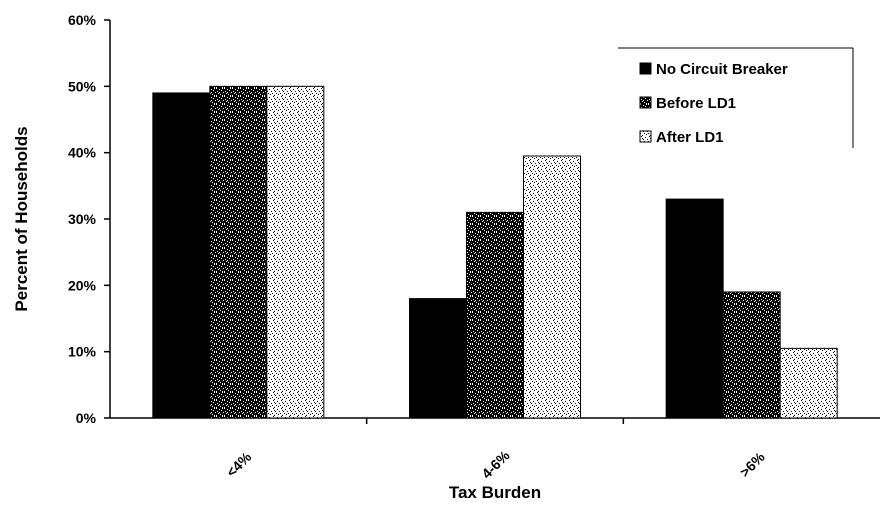 Image resolution: width=880 pixels, height=510 pixels. Describe the element at coordinates (82, 20) in the screenshot. I see `y-tick-label: 60%` at that location.